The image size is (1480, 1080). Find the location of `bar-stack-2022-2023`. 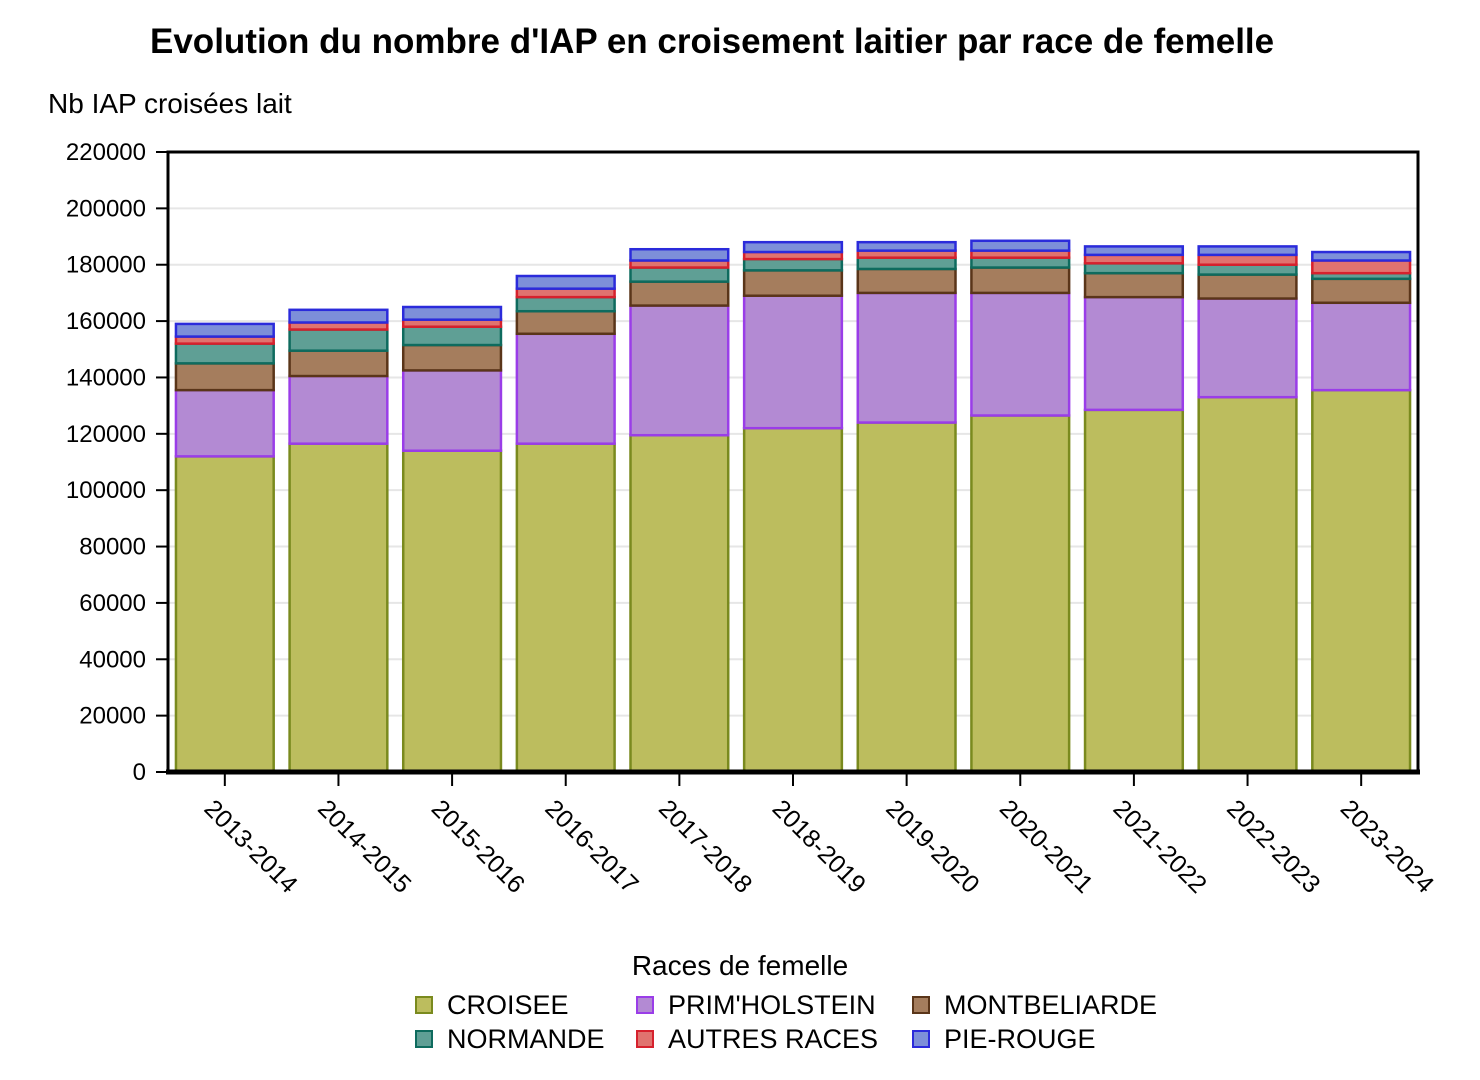

bar-stack-2022-2023 is located at coordinates (1247, 509).